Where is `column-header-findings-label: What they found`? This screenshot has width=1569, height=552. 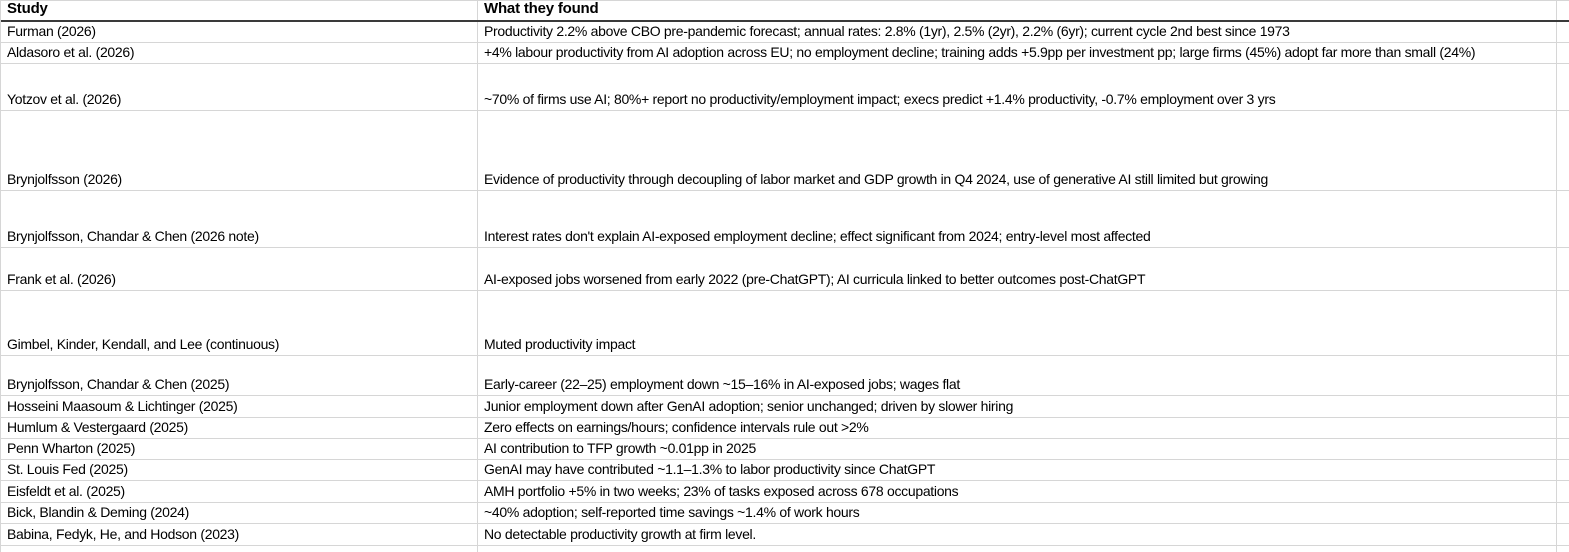
column-header-findings-label: What they found is located at coordinates (541, 9).